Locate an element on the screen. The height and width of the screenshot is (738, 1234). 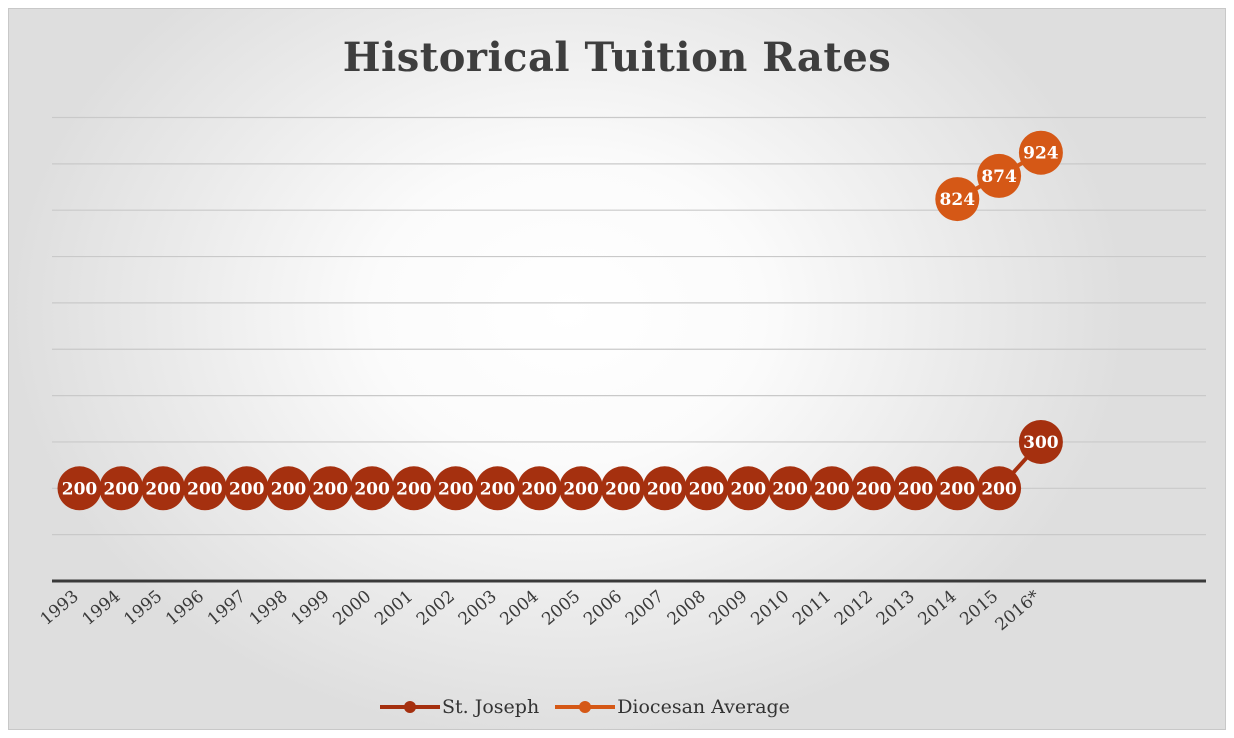
x-tick-label: 2012 is located at coordinates (854, 608).